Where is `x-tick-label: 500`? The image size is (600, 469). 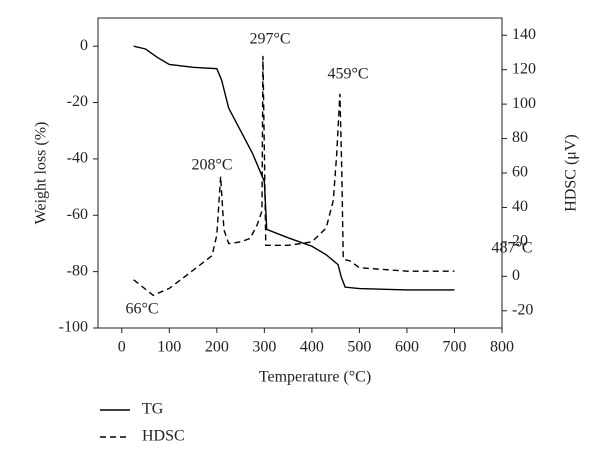 x-tick-label: 500 is located at coordinates (359, 347).